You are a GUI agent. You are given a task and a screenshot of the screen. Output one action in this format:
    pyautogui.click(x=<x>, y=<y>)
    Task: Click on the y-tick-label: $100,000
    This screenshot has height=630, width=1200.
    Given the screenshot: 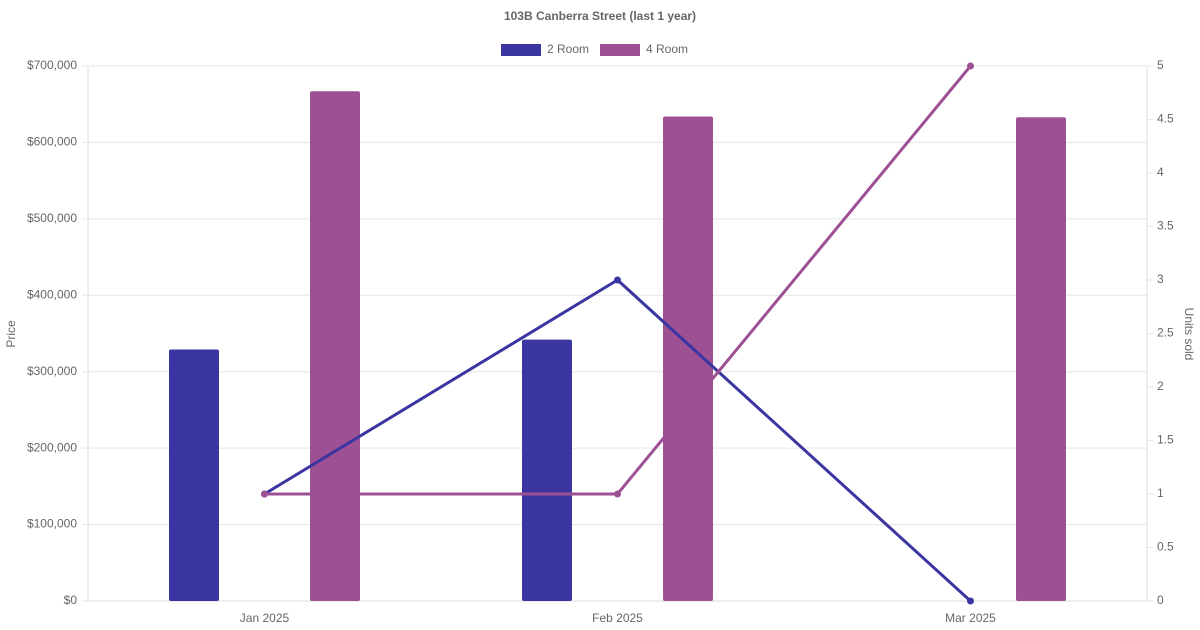 What is the action you would take?
    pyautogui.click(x=52, y=524)
    